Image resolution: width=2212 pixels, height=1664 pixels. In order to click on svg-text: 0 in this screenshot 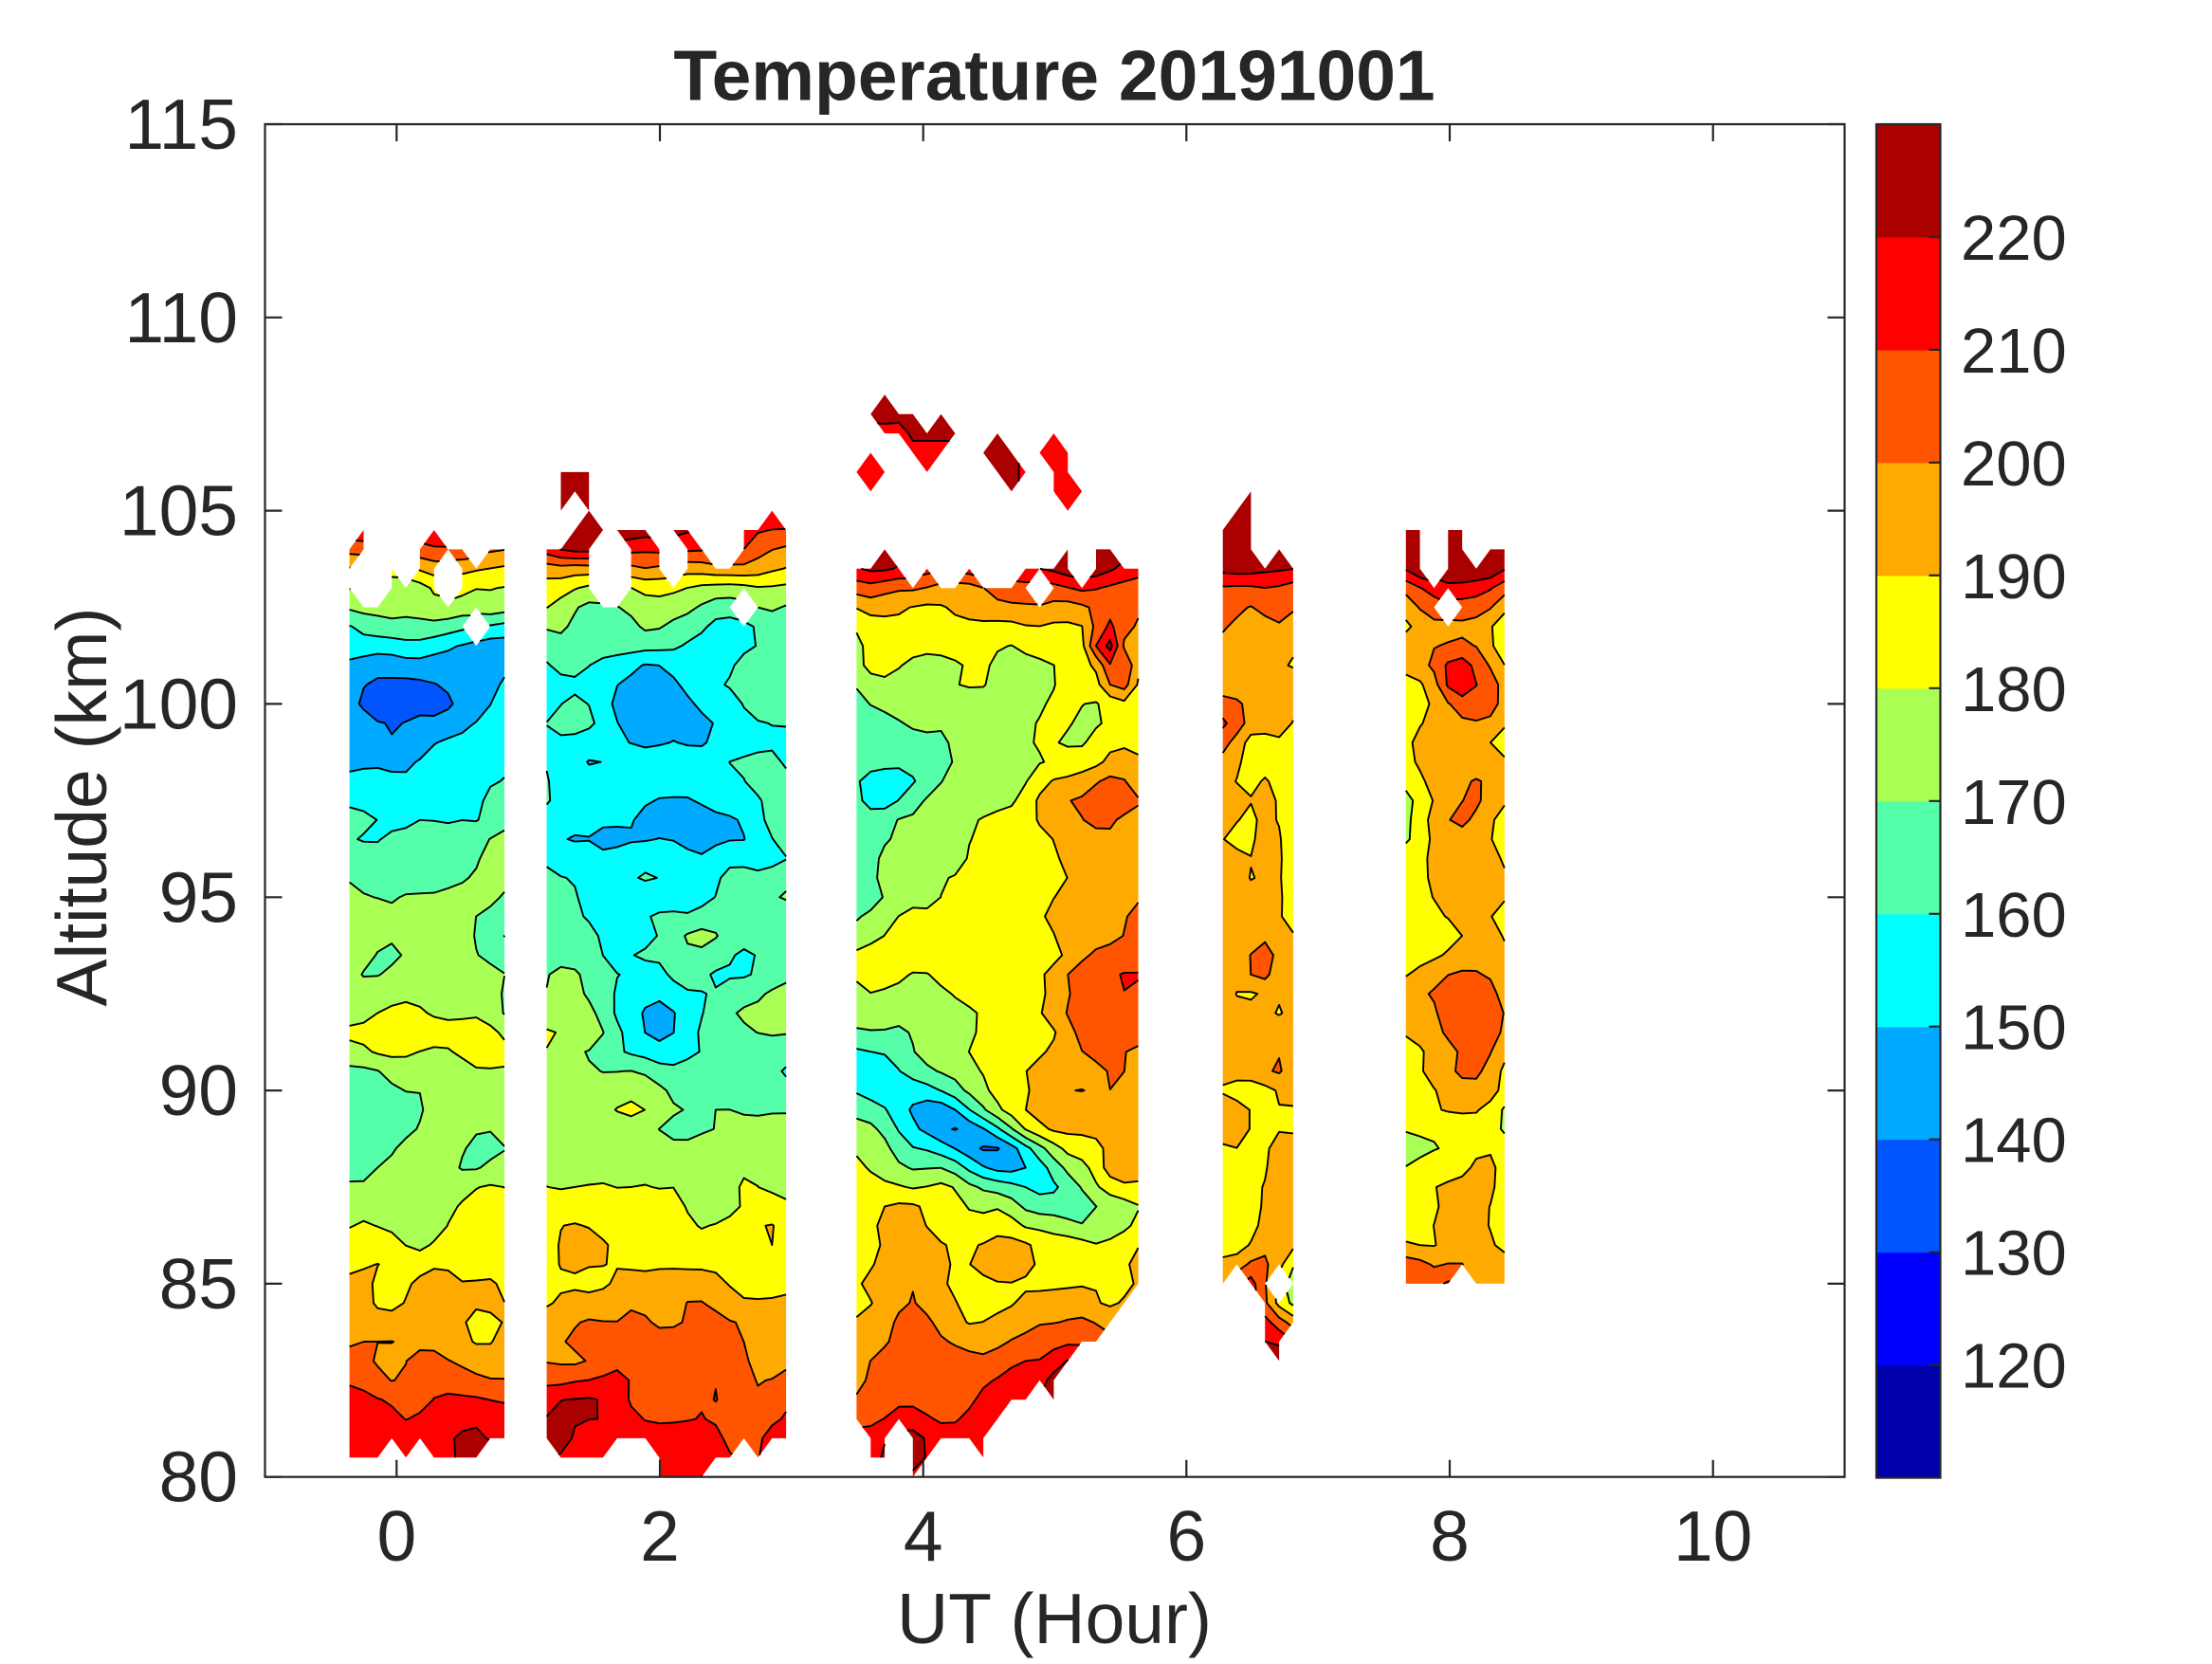, I will do `click(396, 1536)`.